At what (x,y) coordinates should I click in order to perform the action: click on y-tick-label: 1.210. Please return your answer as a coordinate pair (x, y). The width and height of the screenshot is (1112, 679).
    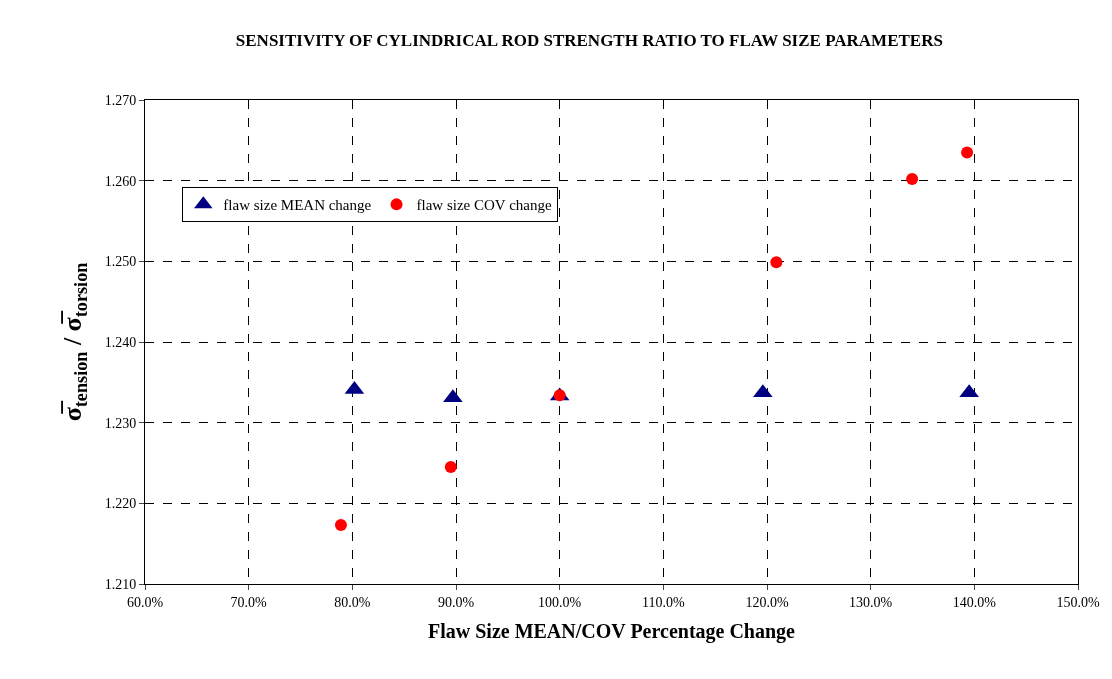
    Looking at the image, I should click on (120, 584).